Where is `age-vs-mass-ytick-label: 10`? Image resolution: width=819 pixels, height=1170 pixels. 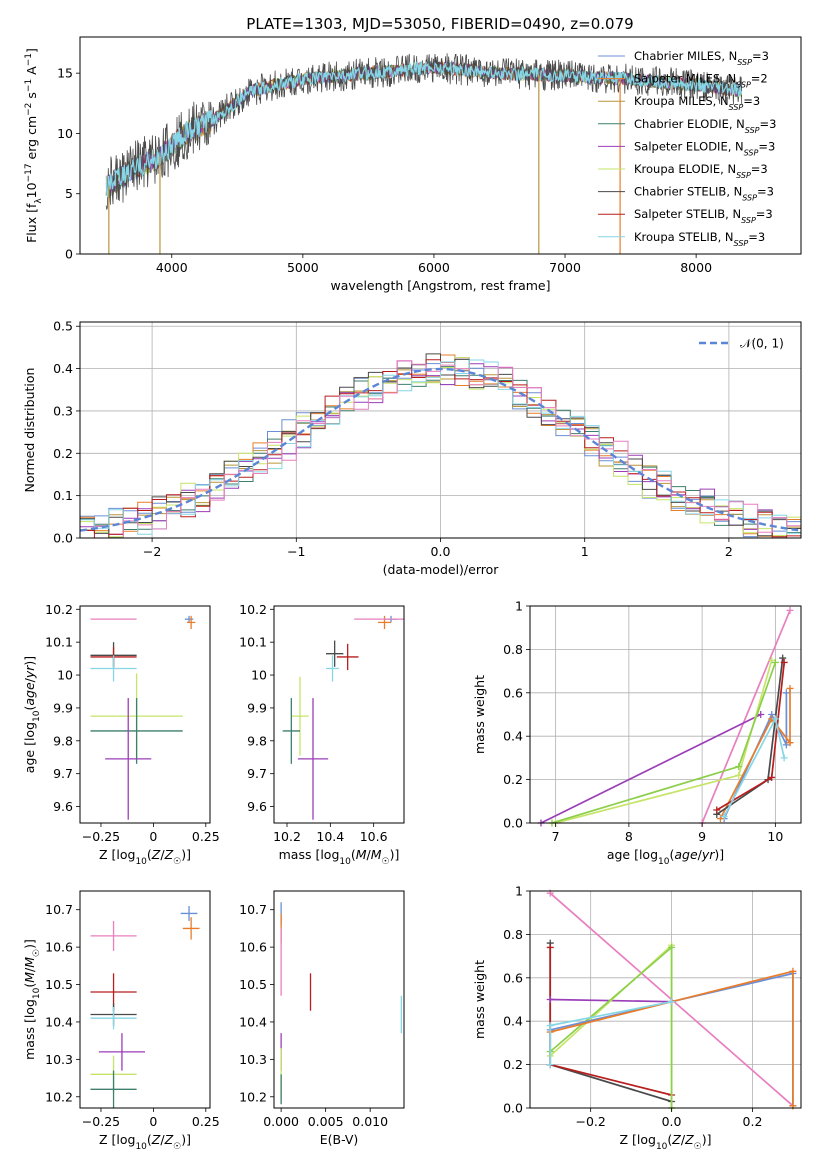 age-vs-mass-ytick-label: 10 is located at coordinates (259, 675).